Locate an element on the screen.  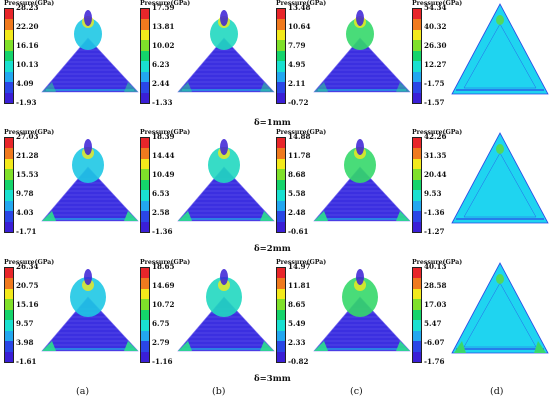
colorbar-tick: 14.97 is located at coordinates (299, 266).